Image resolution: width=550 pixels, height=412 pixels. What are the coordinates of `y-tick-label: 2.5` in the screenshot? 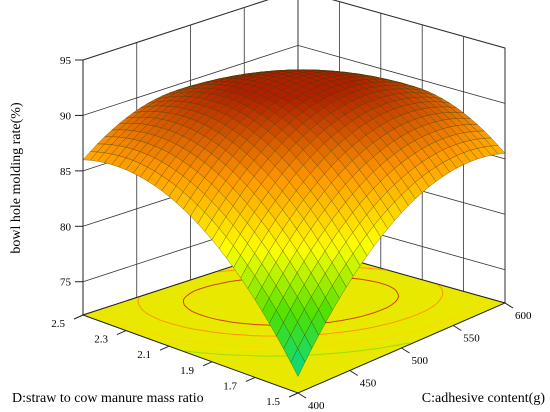 It's located at (58, 324).